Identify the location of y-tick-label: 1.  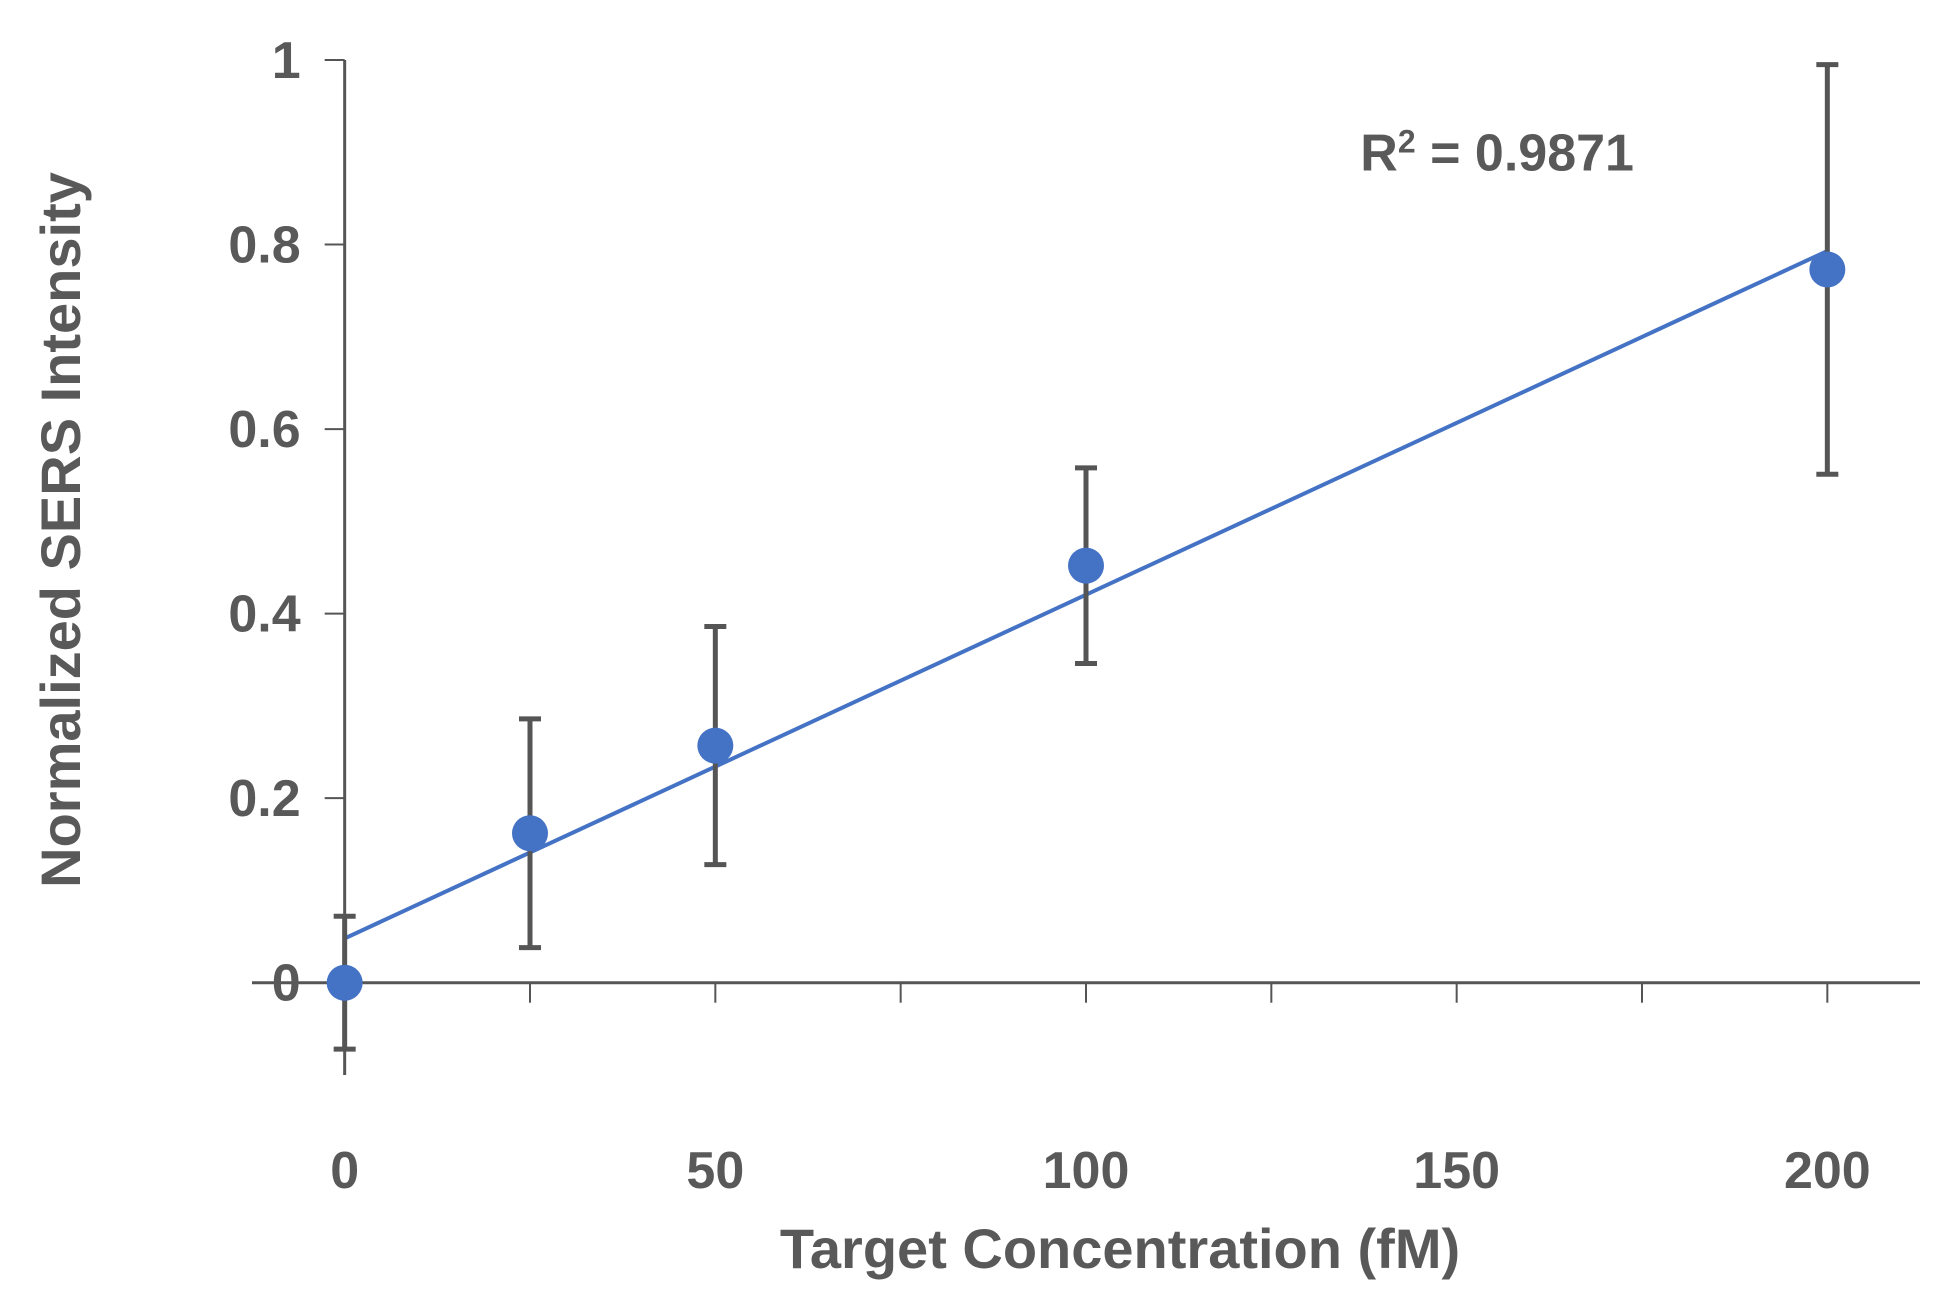
(286, 61).